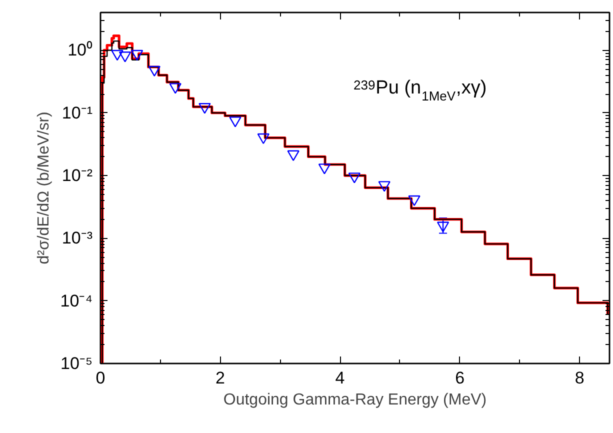  Describe the element at coordinates (77, 176) in the screenshot. I see `y-tick-label: 10⁻²` at that location.